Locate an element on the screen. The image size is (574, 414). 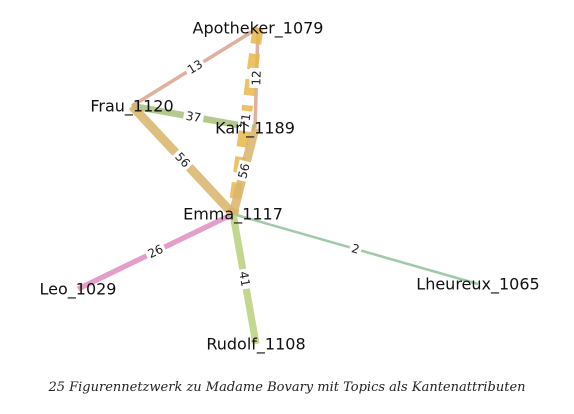
edge-weight-label: 37 is located at coordinates (194, 117).